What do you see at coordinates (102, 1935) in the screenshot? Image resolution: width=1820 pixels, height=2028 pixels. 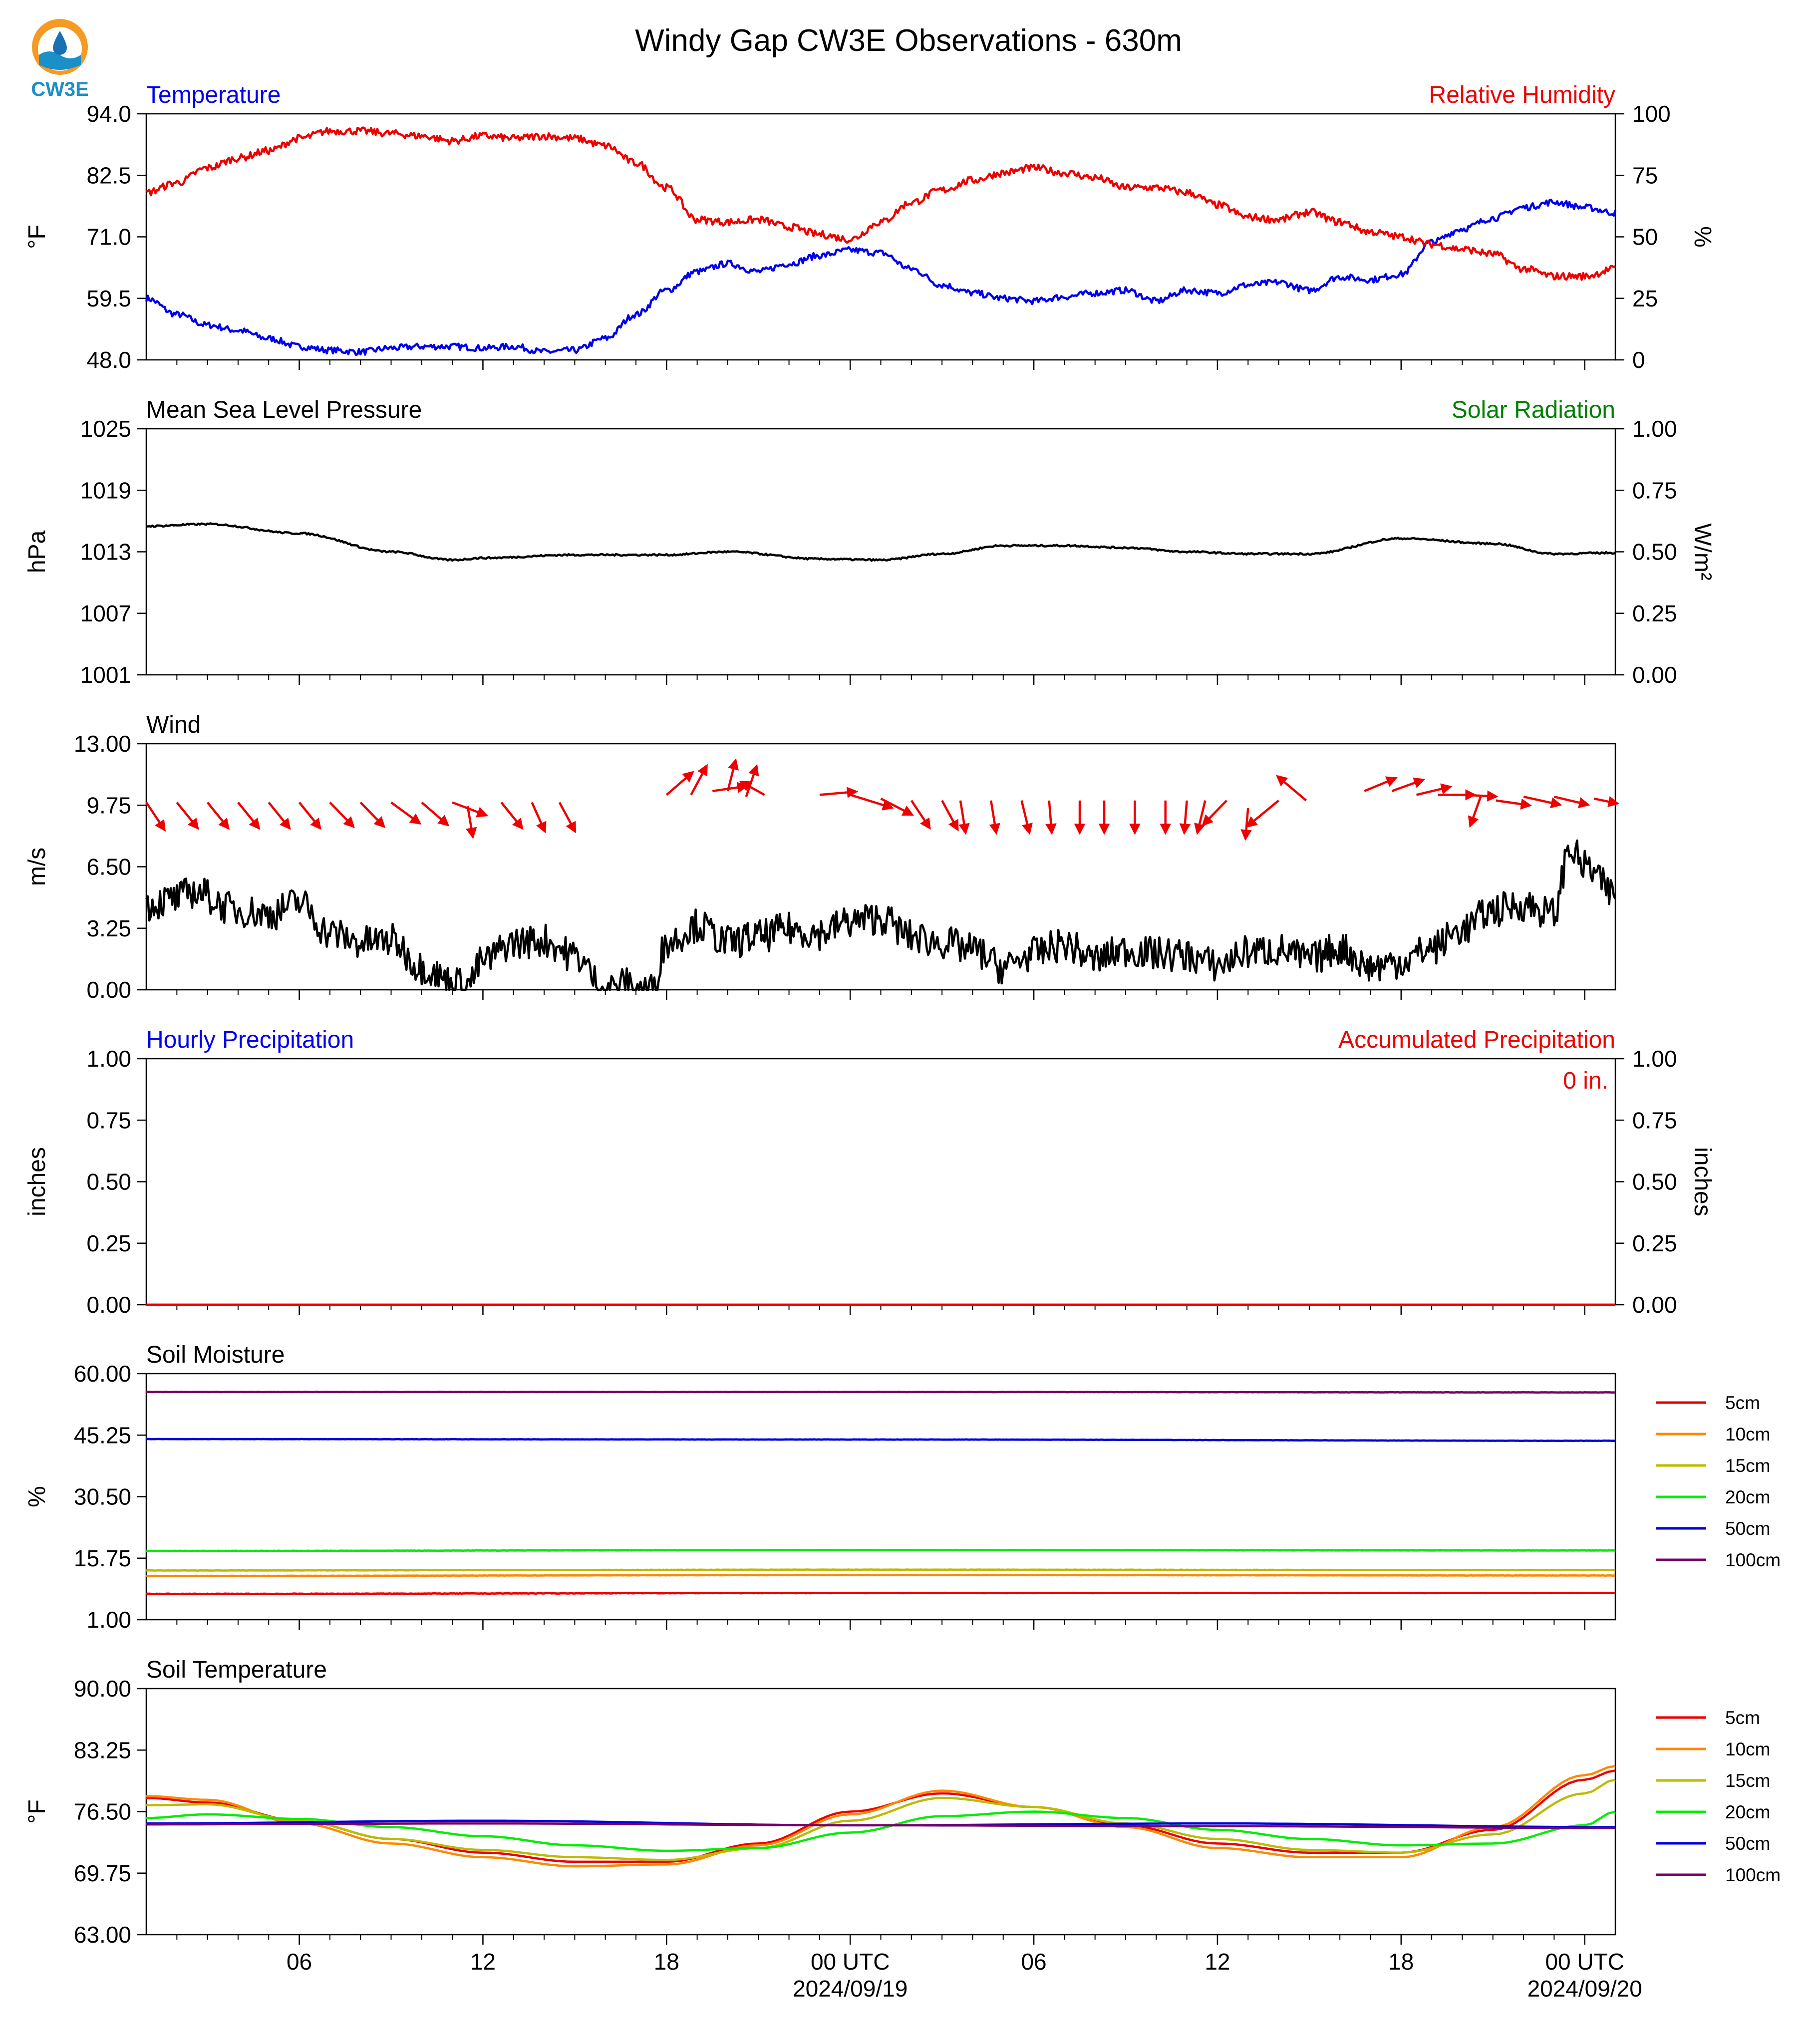 I see `y-tick-label-left: 63.00` at bounding box center [102, 1935].